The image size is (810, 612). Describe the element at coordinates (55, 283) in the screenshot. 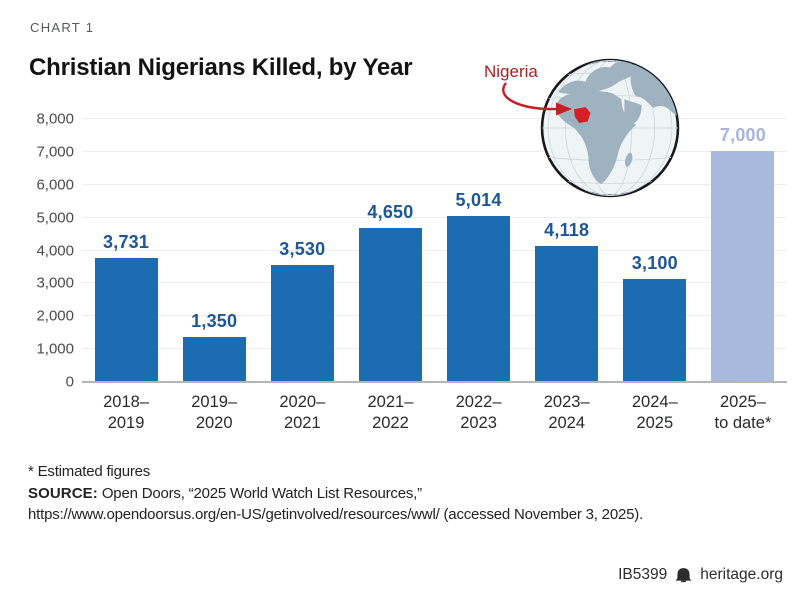

I see `y-axis-tick-label: 3,000` at that location.